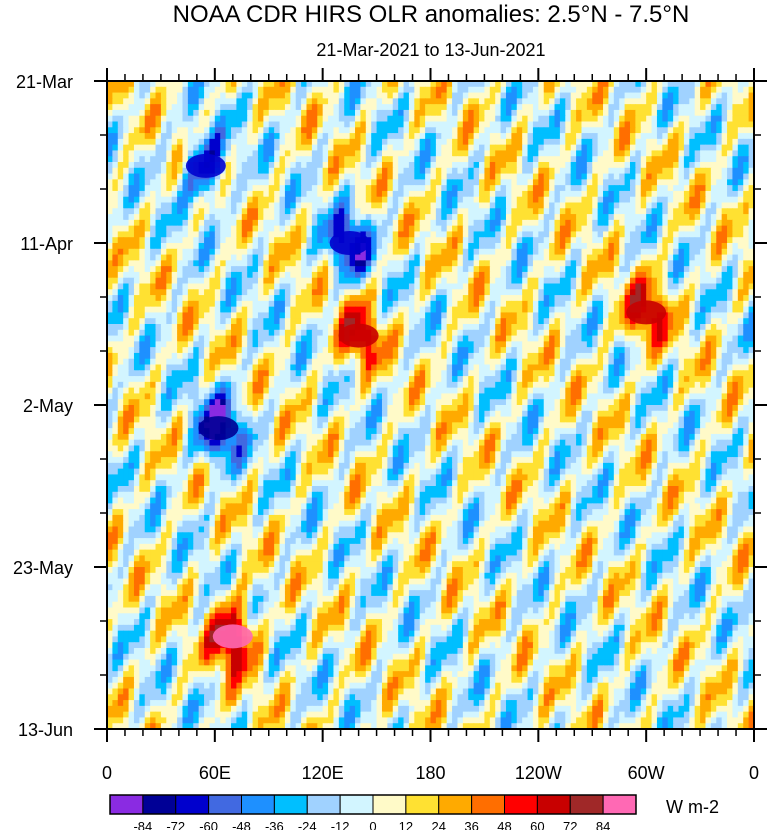 The image size is (774, 830). What do you see at coordinates (46, 244) in the screenshot?
I see `y-tick-label-1: 11-Apr` at bounding box center [46, 244].